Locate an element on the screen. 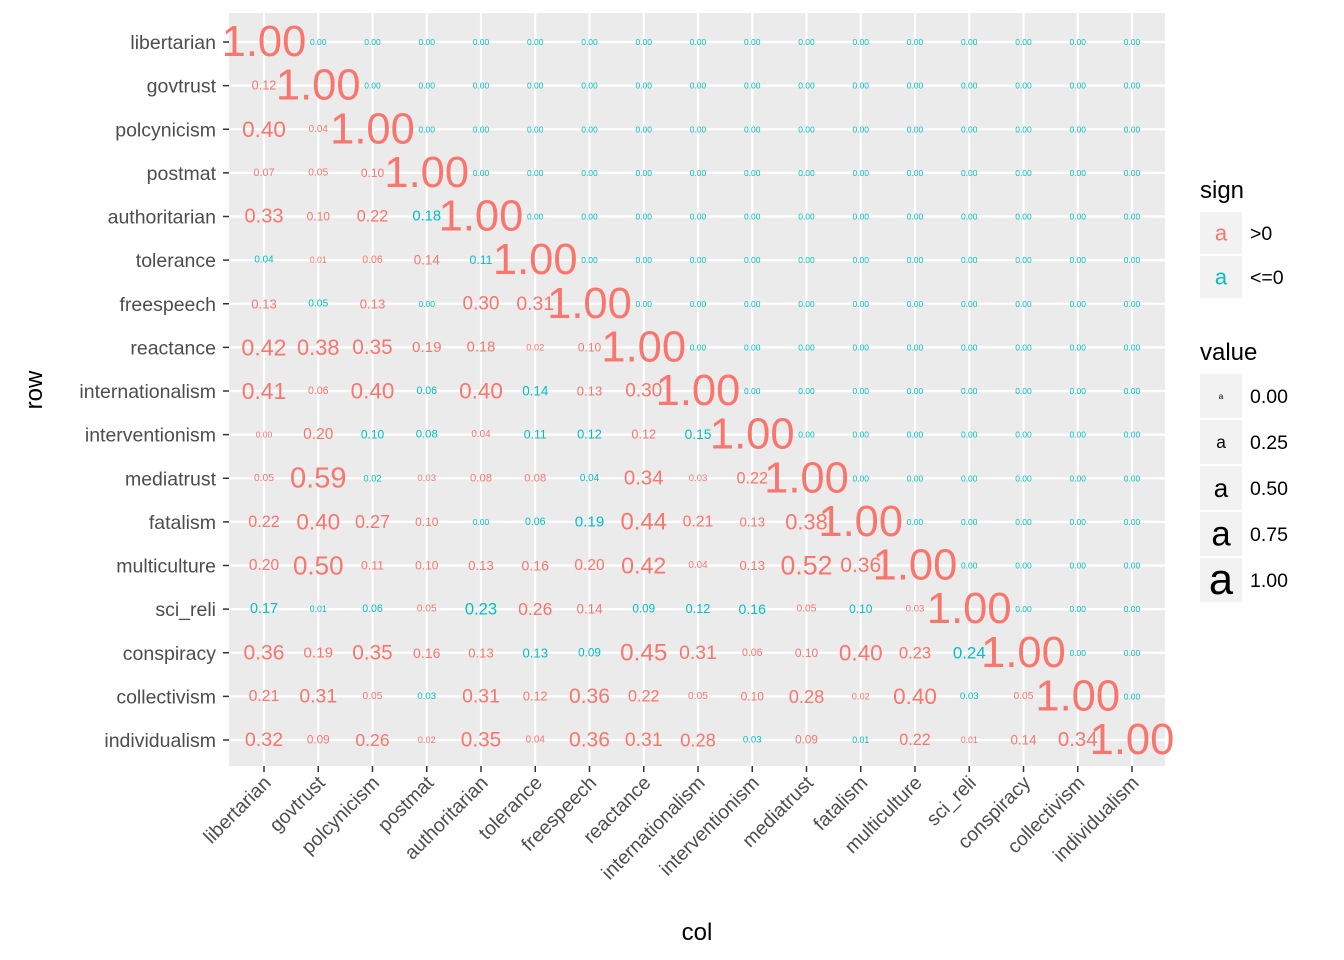 Image resolution: width=1344 pixels, height=960 pixels. cell-label: 0.01 is located at coordinates (969, 740).